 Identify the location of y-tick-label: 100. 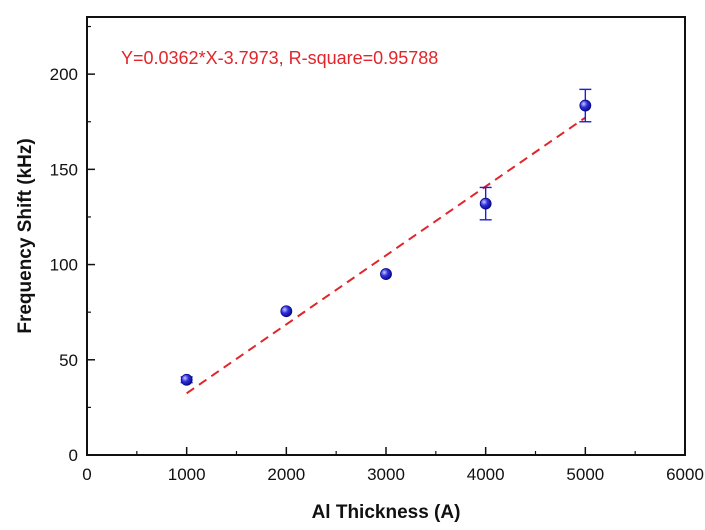
(64, 265).